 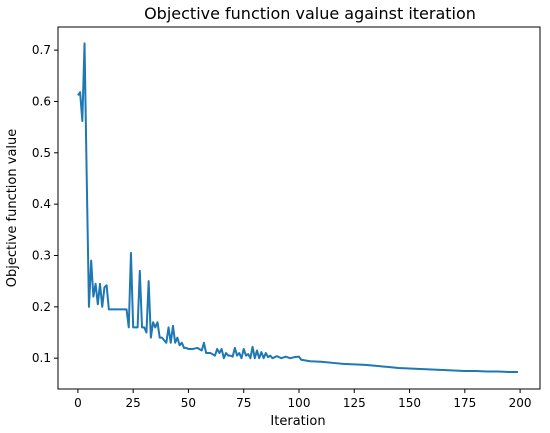 What do you see at coordinates (41, 307) in the screenshot?
I see `y-tick-label: 0.2` at bounding box center [41, 307].